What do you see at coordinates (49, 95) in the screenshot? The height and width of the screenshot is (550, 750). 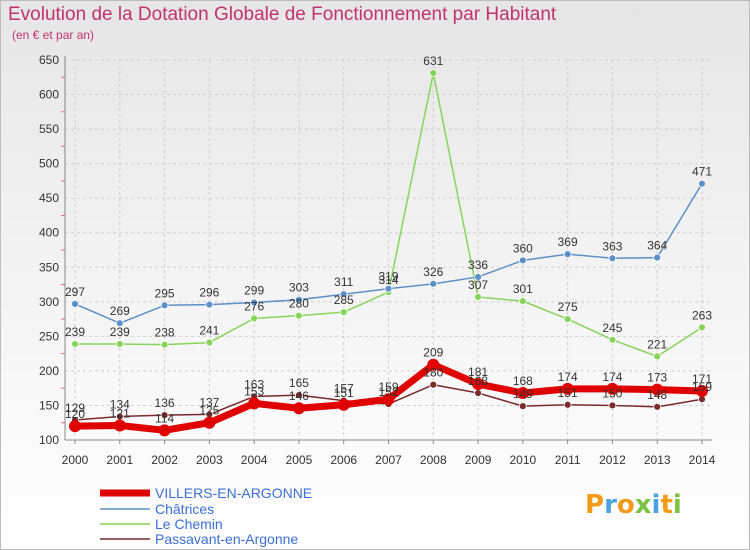 I see `y-tick-label: 600` at bounding box center [49, 95].